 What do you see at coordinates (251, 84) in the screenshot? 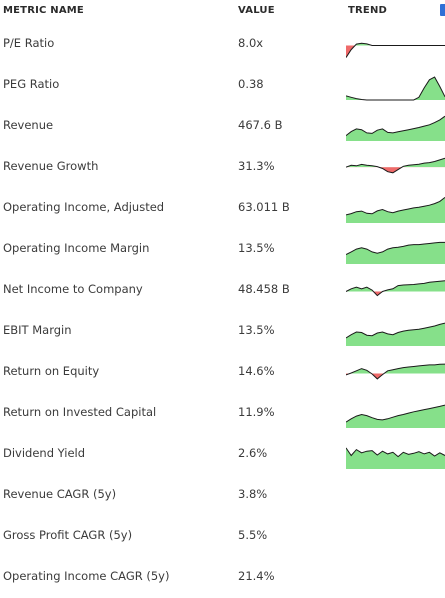
I see `metric-value: 0.38` at bounding box center [251, 84].